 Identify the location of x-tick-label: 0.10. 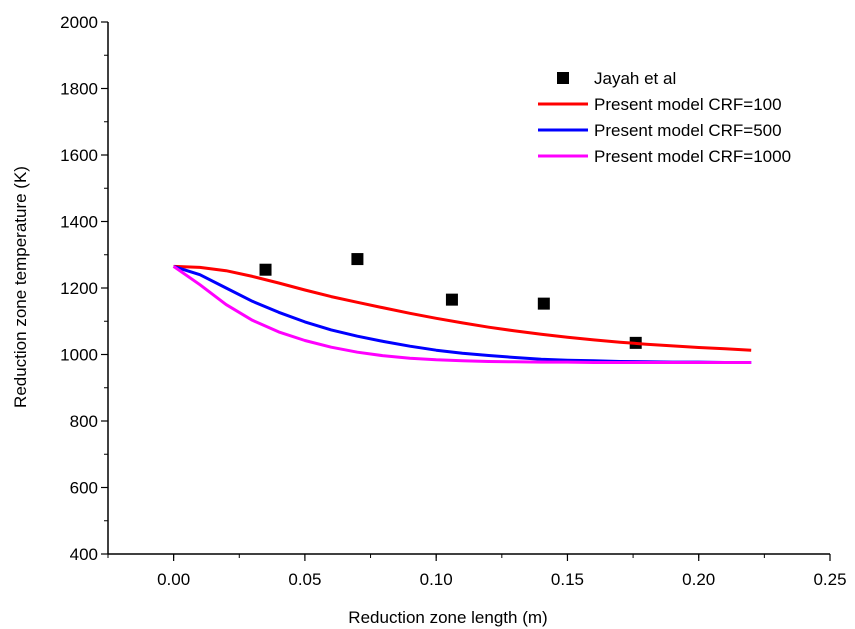
(436, 579).